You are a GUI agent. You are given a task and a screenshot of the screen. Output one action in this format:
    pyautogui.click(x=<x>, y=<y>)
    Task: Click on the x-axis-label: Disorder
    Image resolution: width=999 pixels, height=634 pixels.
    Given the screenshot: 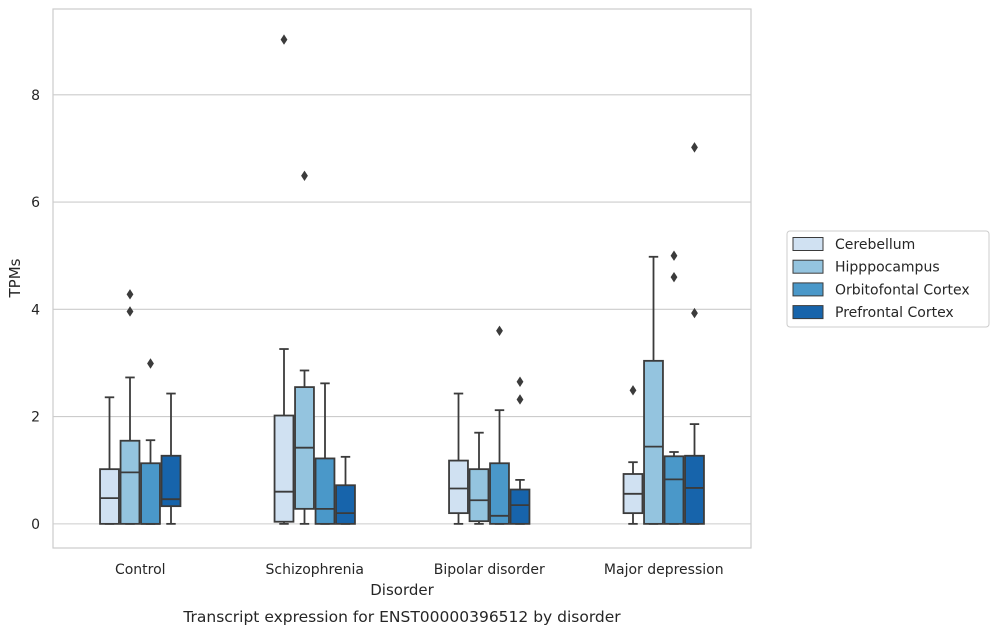 What is the action you would take?
    pyautogui.click(x=402, y=590)
    